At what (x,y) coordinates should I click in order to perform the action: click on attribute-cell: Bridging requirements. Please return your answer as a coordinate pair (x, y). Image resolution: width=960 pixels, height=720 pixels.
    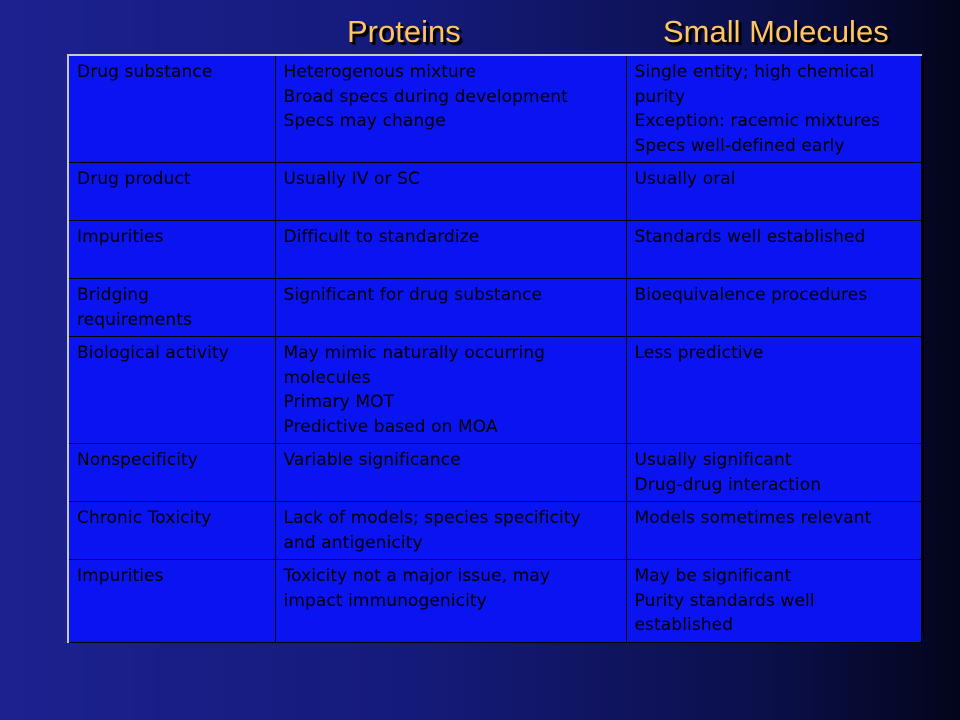
    Looking at the image, I should click on (171, 307).